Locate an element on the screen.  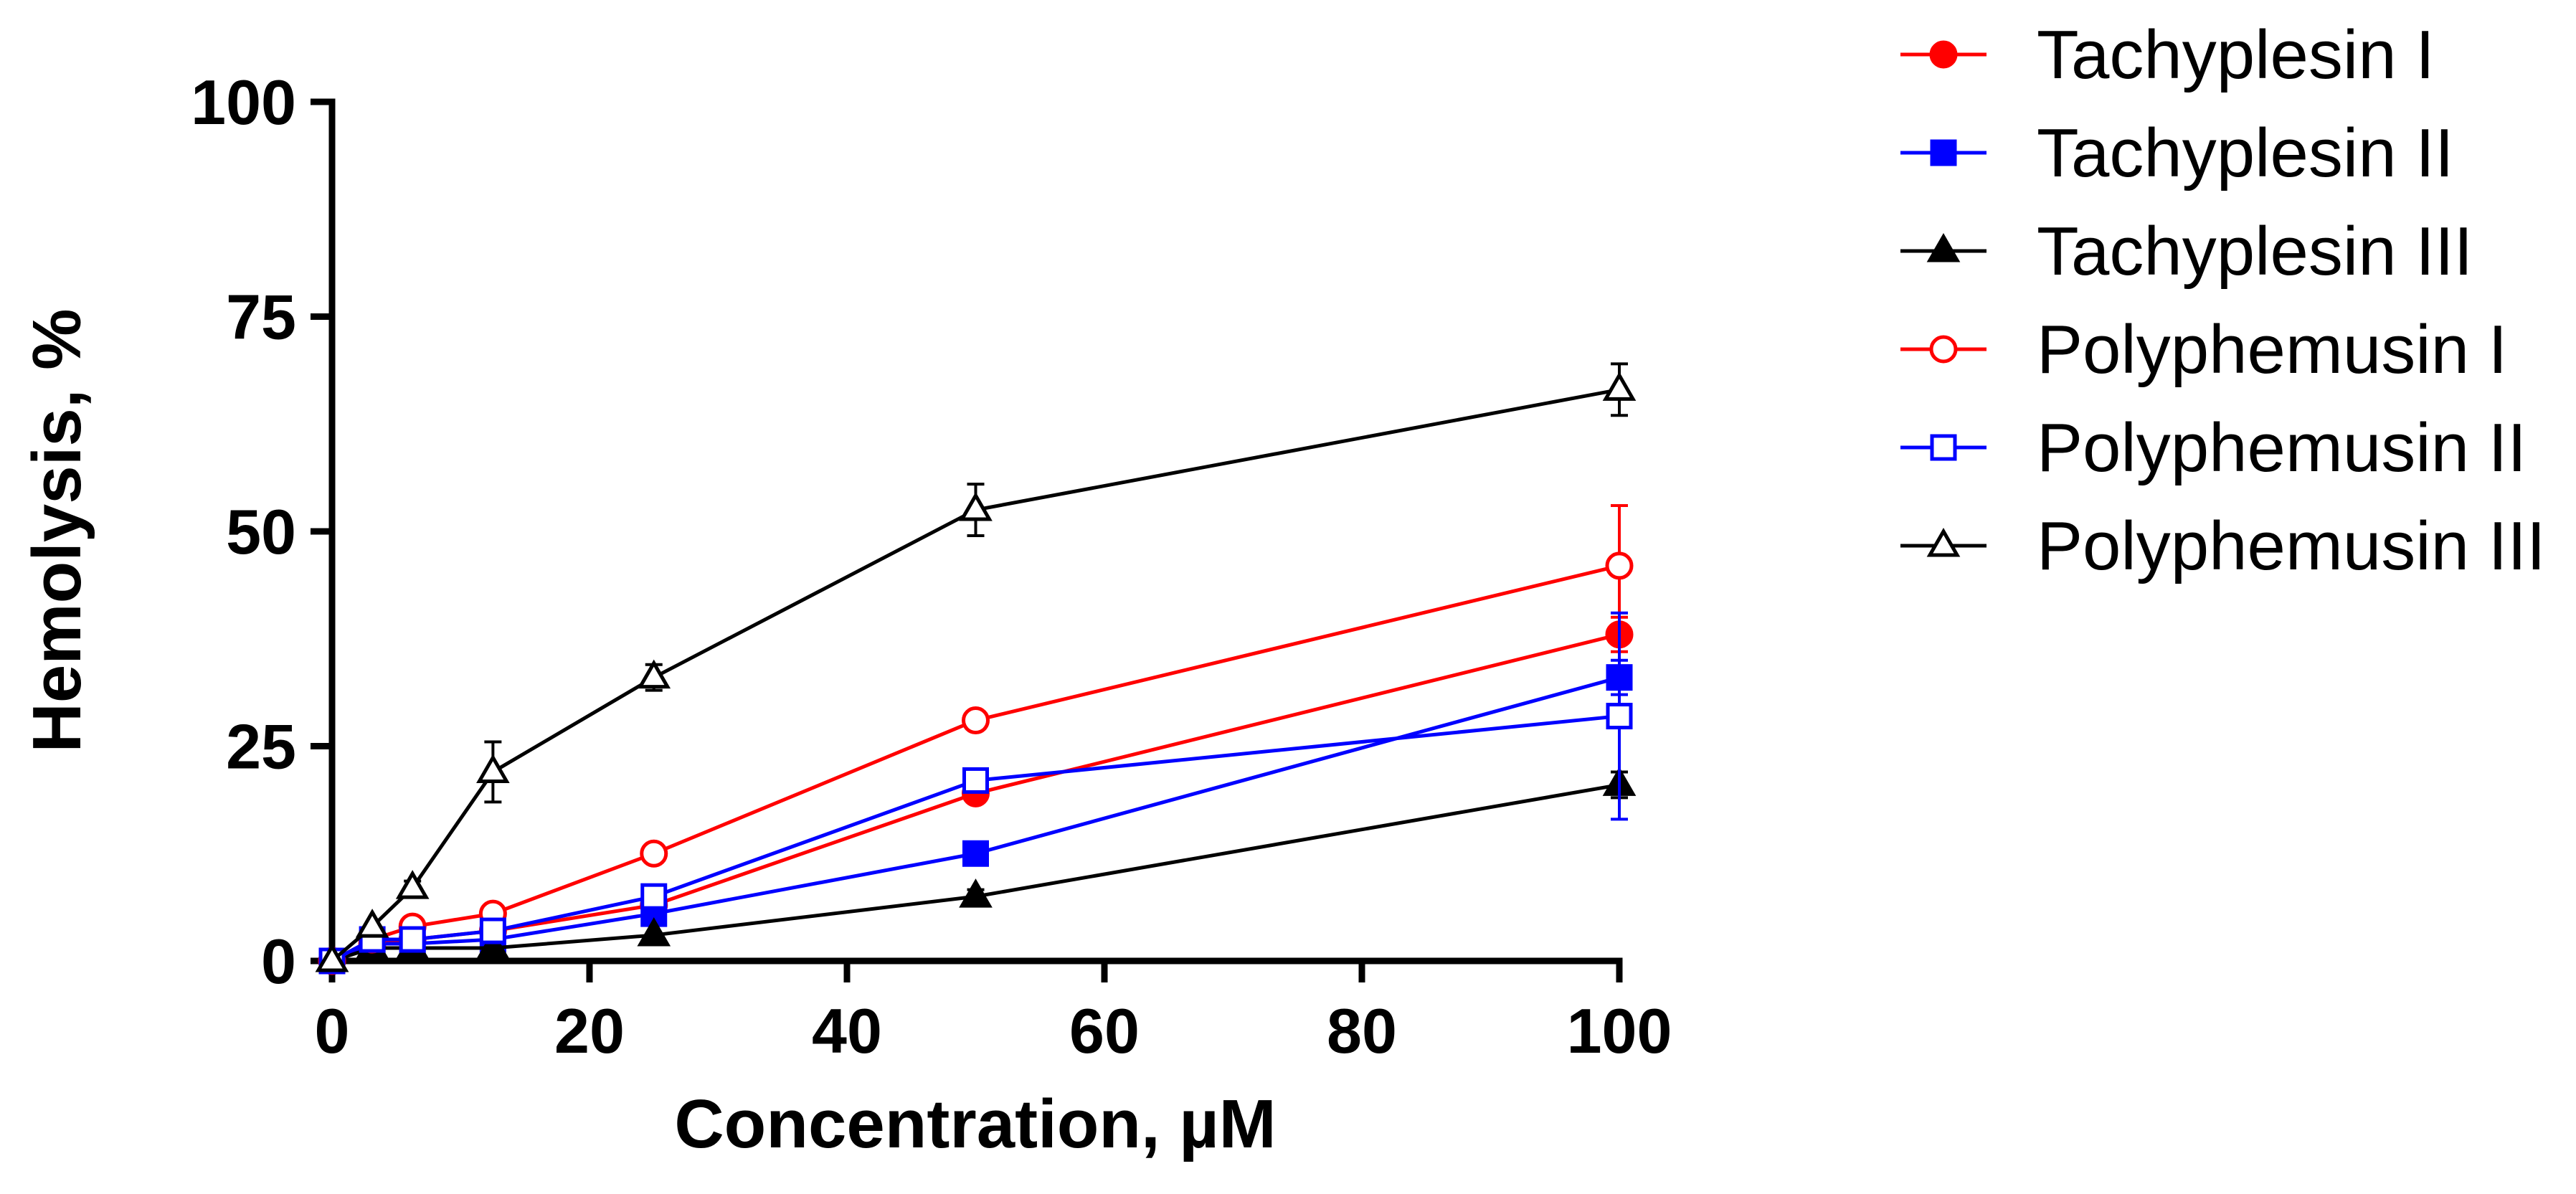
legend-item-polyphemusin-i: Polyphemusin I is located at coordinates (2203, 350).